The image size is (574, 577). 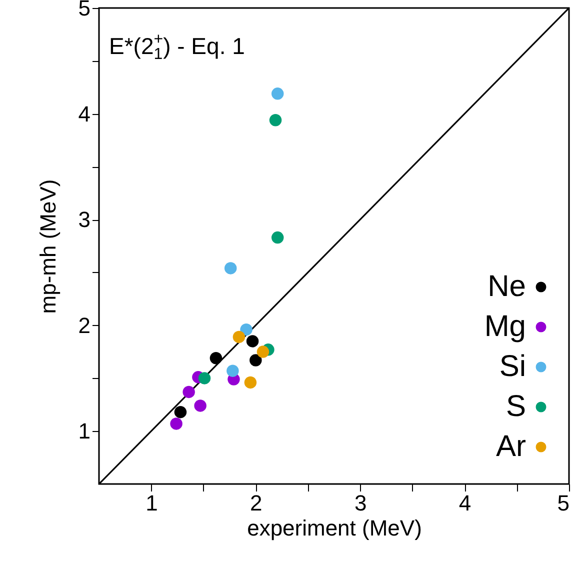 What do you see at coordinates (84, 431) in the screenshot?
I see `y-tick-label: 1` at bounding box center [84, 431].